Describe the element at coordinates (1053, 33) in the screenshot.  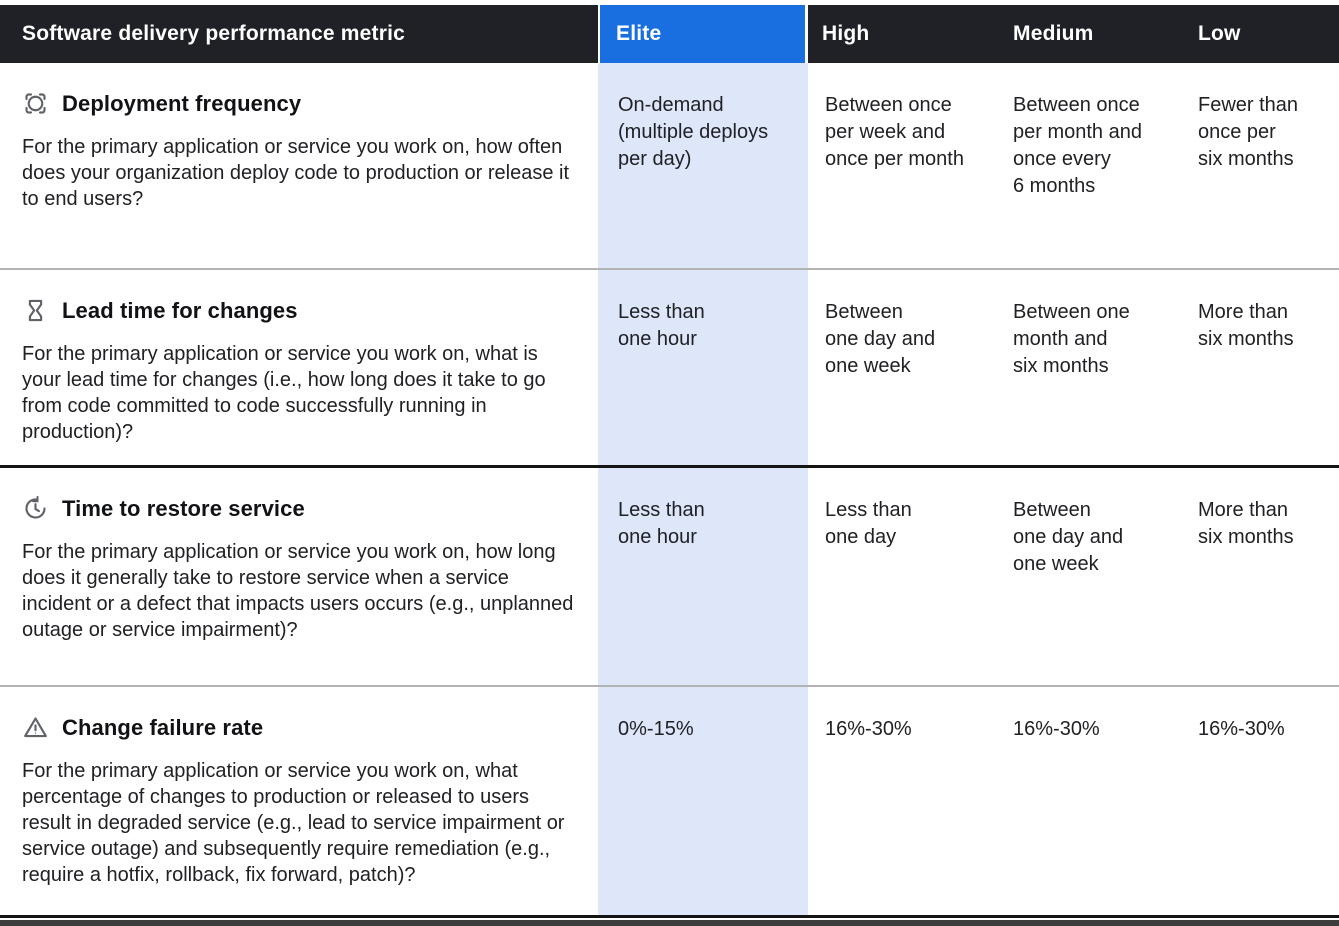
I see `header-medium-label: Medium` at that location.